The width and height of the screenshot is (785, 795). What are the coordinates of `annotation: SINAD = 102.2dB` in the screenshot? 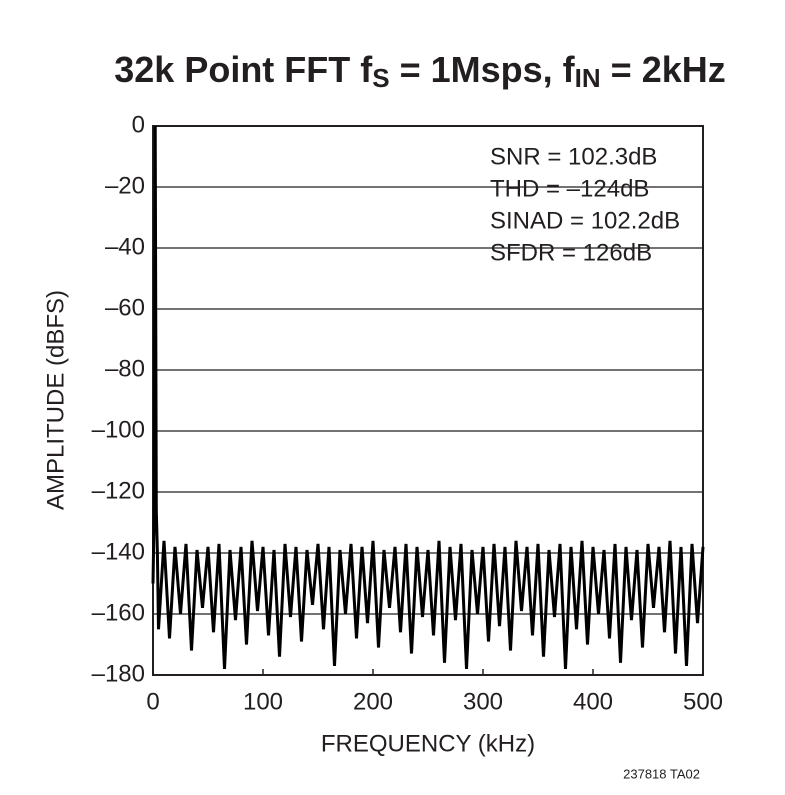 It's located at (585, 220).